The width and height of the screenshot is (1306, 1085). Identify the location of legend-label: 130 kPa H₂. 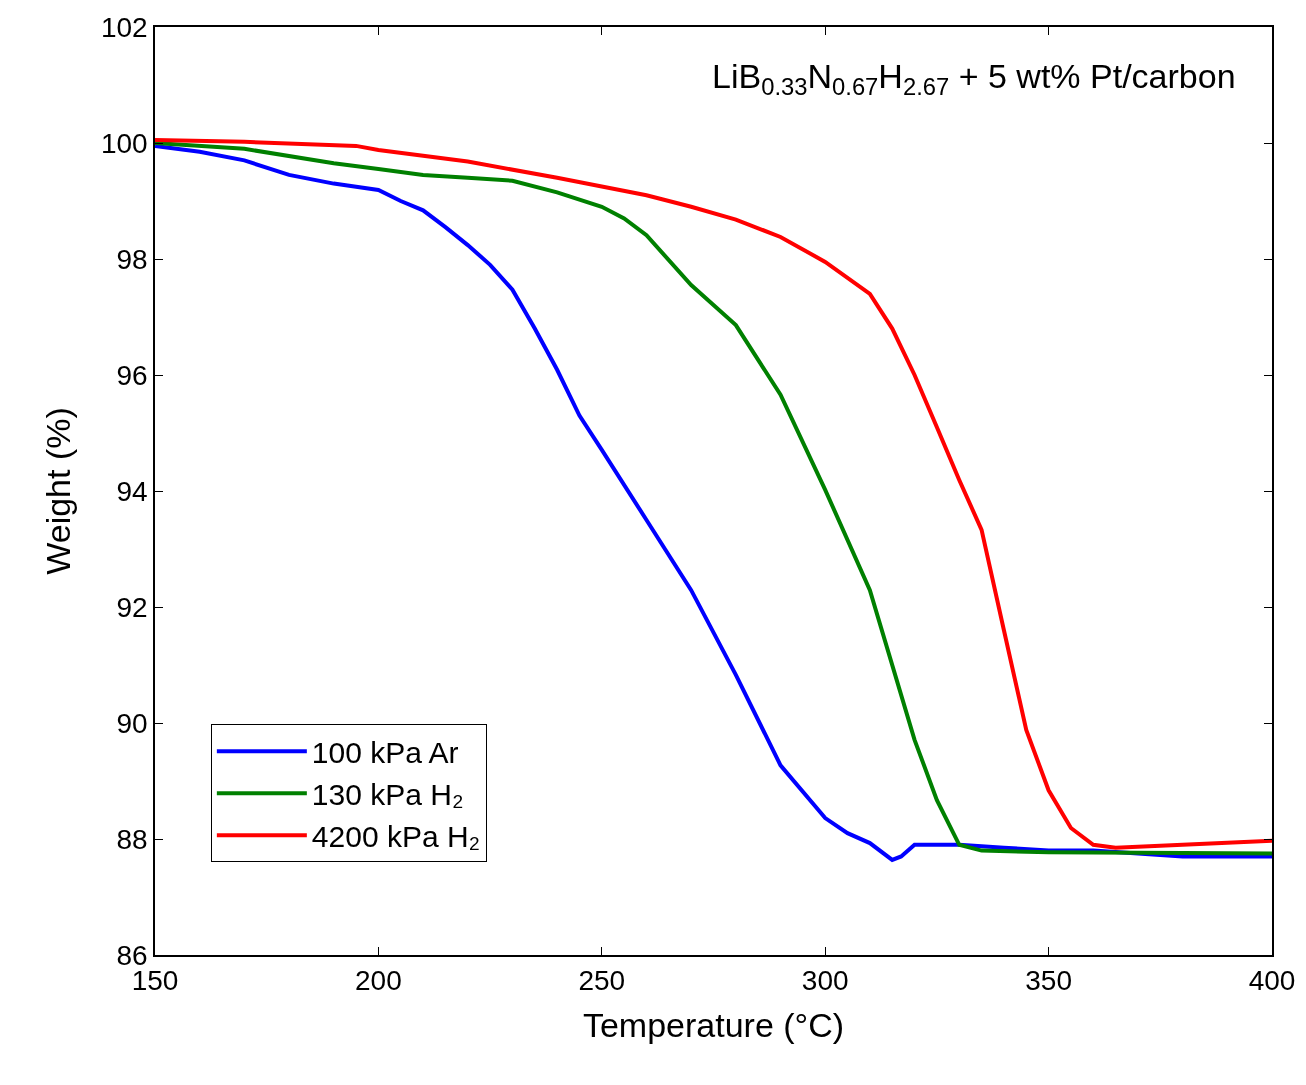
(387, 794).